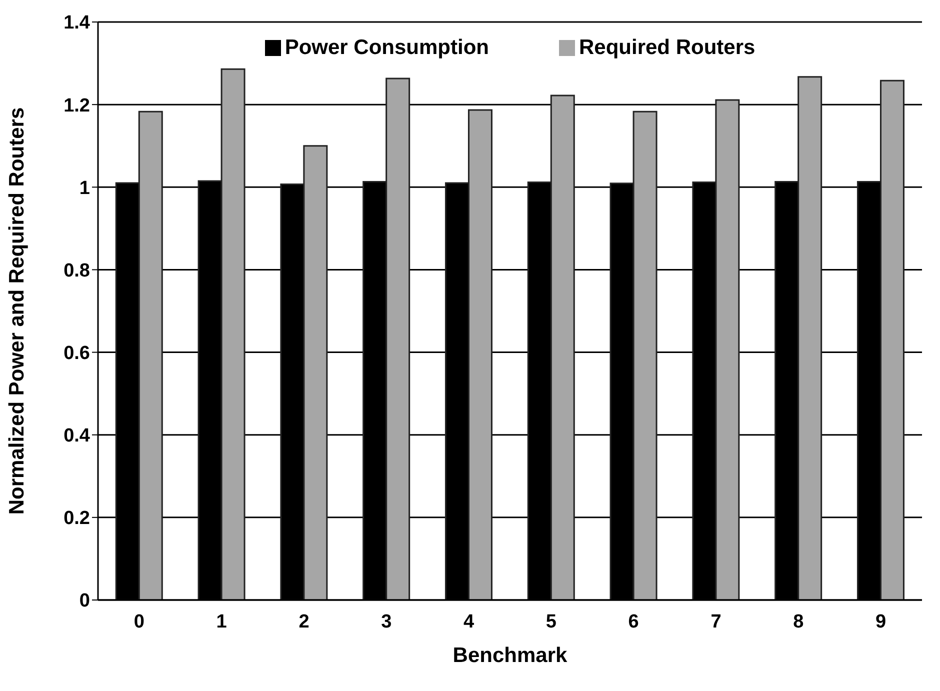 This screenshot has height=691, width=940. I want to click on x-axis-title: Benchmark, so click(510, 655).